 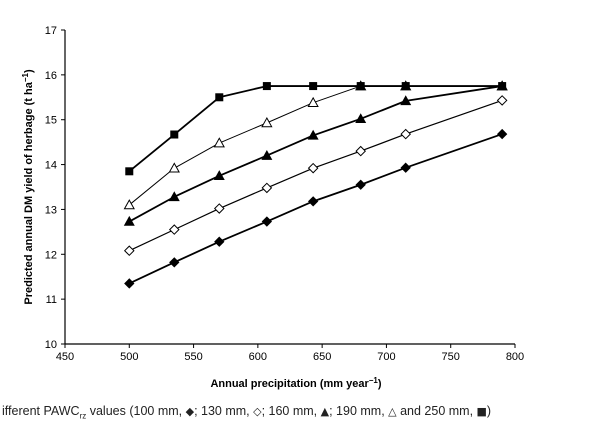 I want to click on x-tick-label: 550, so click(x=193, y=357).